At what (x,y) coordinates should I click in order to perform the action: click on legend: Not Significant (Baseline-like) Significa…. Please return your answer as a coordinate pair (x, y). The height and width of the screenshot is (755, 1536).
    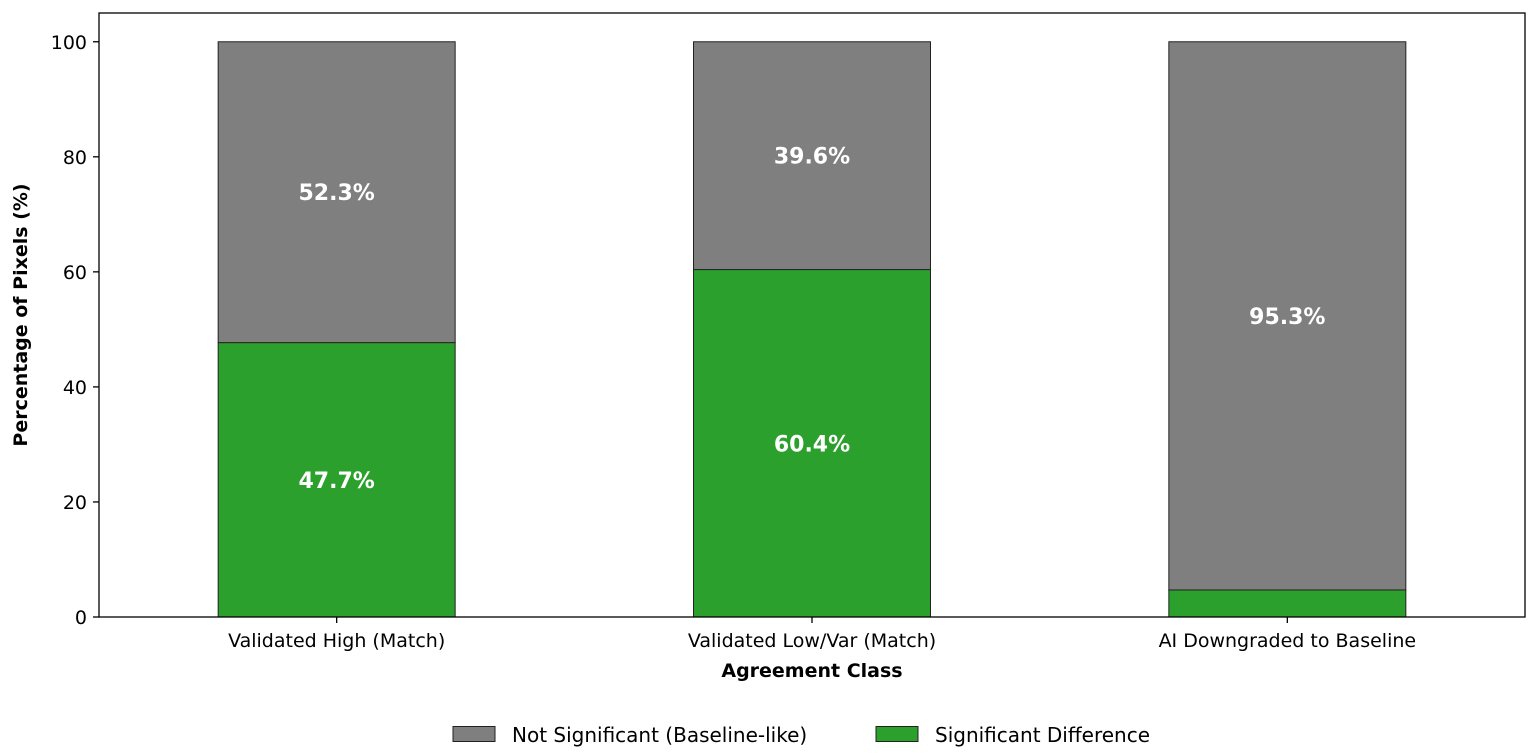
    Looking at the image, I should click on (801, 735).